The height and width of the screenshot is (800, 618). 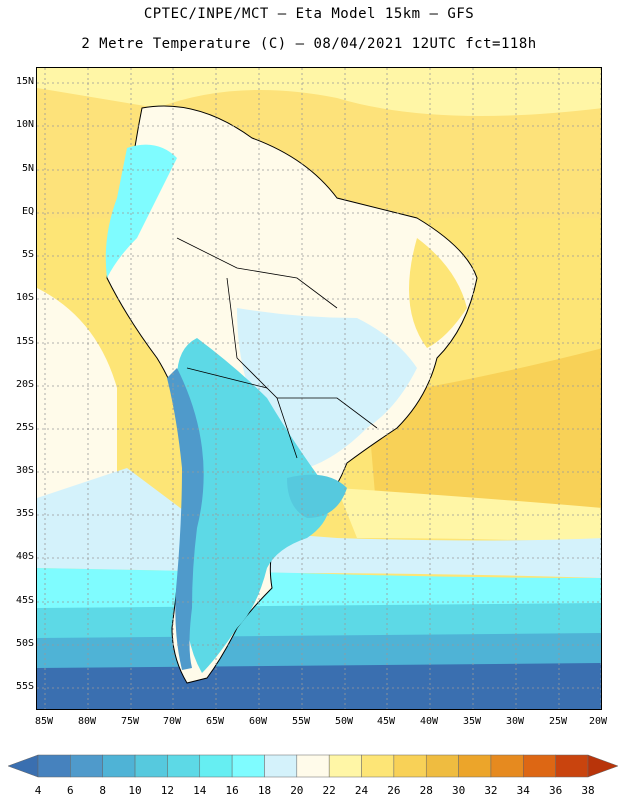 What do you see at coordinates (523, 790) in the screenshot?
I see `colorbar-tick-label: 34` at bounding box center [523, 790].